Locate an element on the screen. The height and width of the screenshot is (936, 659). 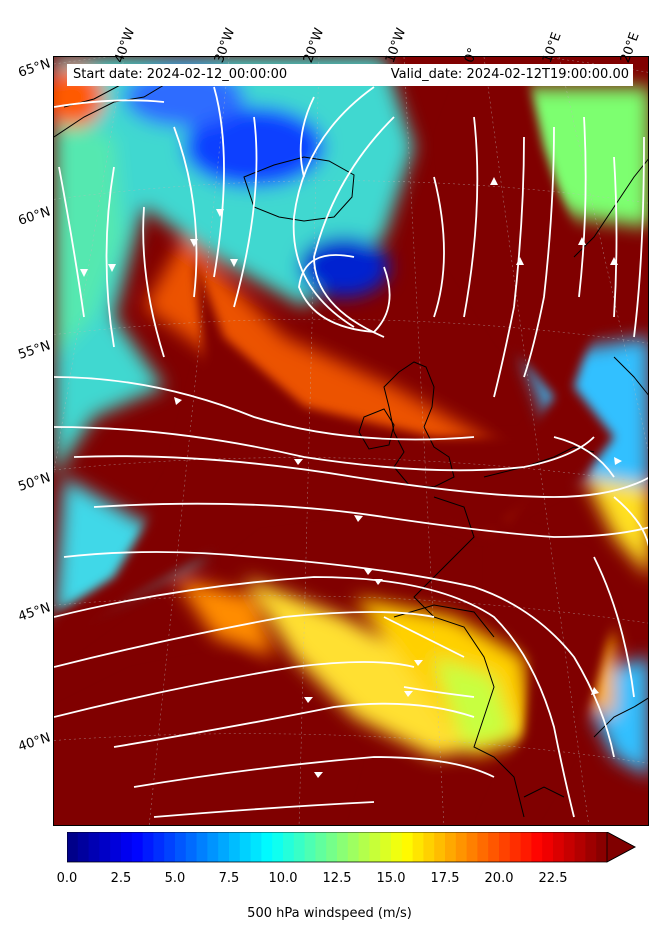
colorbar-tick: 10.0 is located at coordinates (283, 878).